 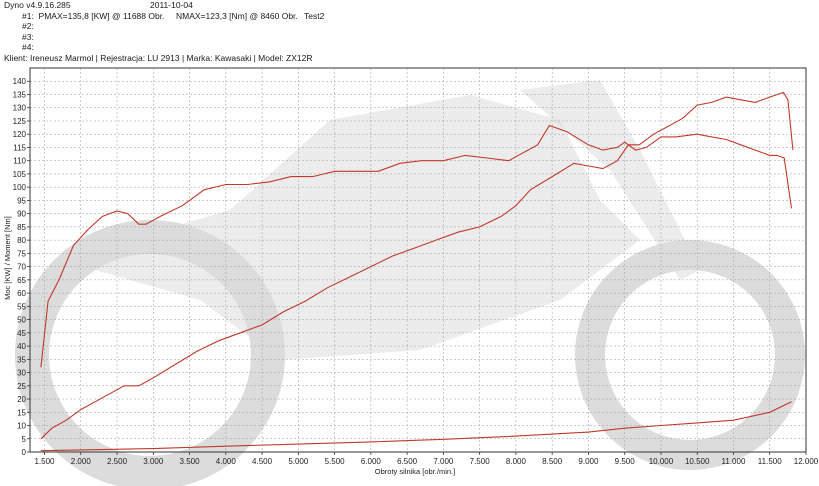 I want to click on run-1-pmax: #1: PMAX=135,8 [KW] @ 11688 Obr., so click(x=93, y=16).